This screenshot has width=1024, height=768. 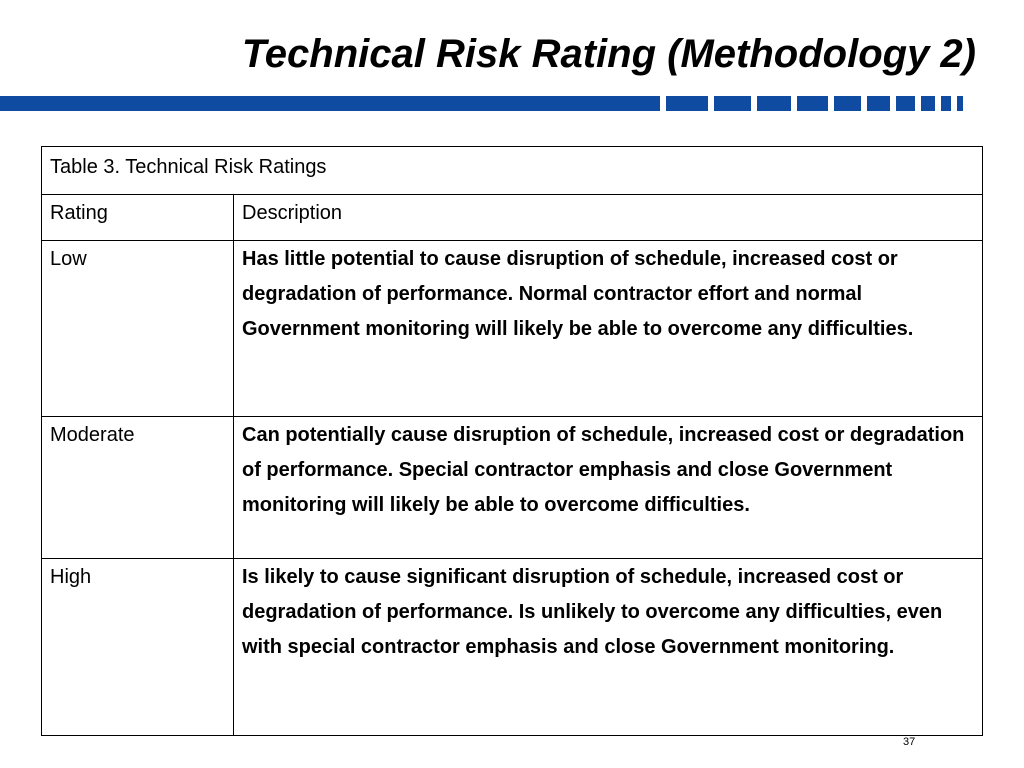 I want to click on rating-cell: High, so click(x=137, y=647).